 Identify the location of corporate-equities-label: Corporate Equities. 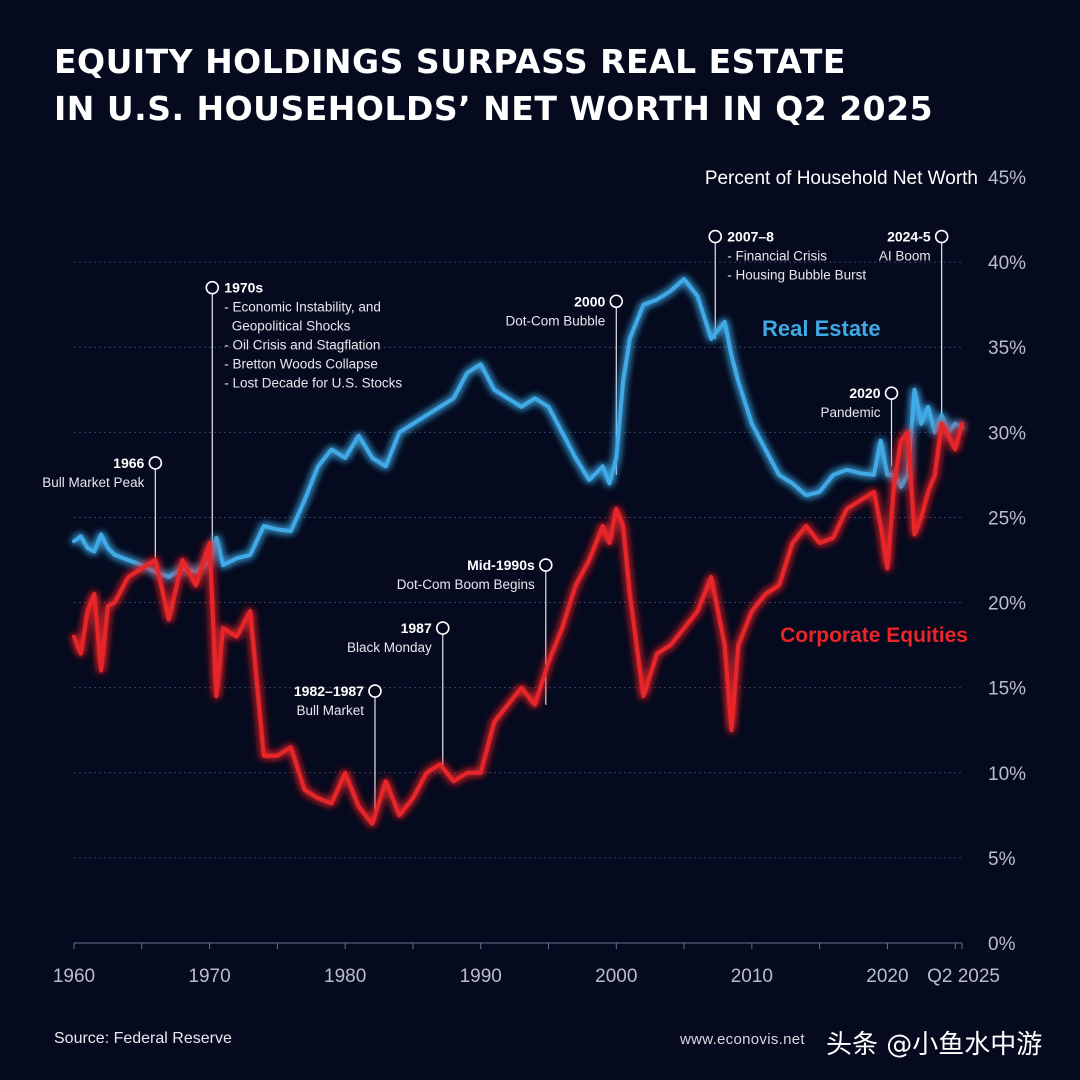
(874, 635).